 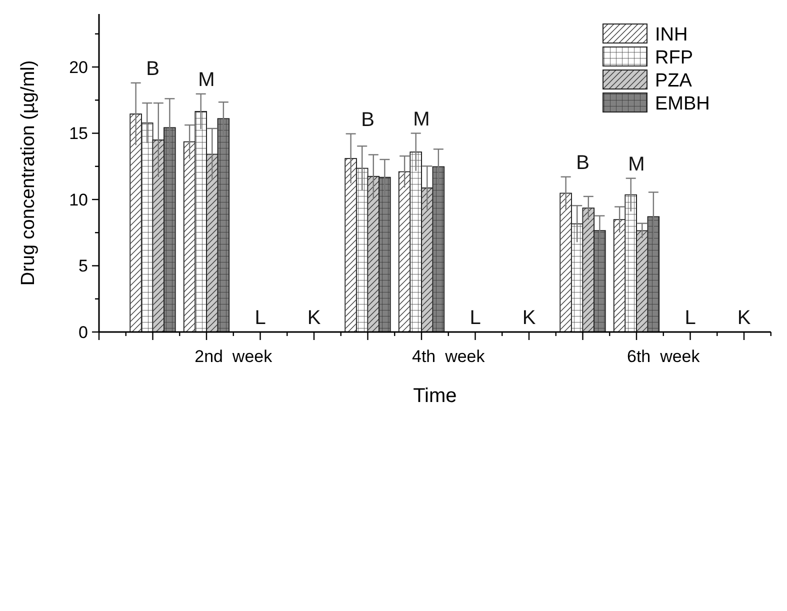 I want to click on y-tick-label: 0, so click(x=83, y=332).